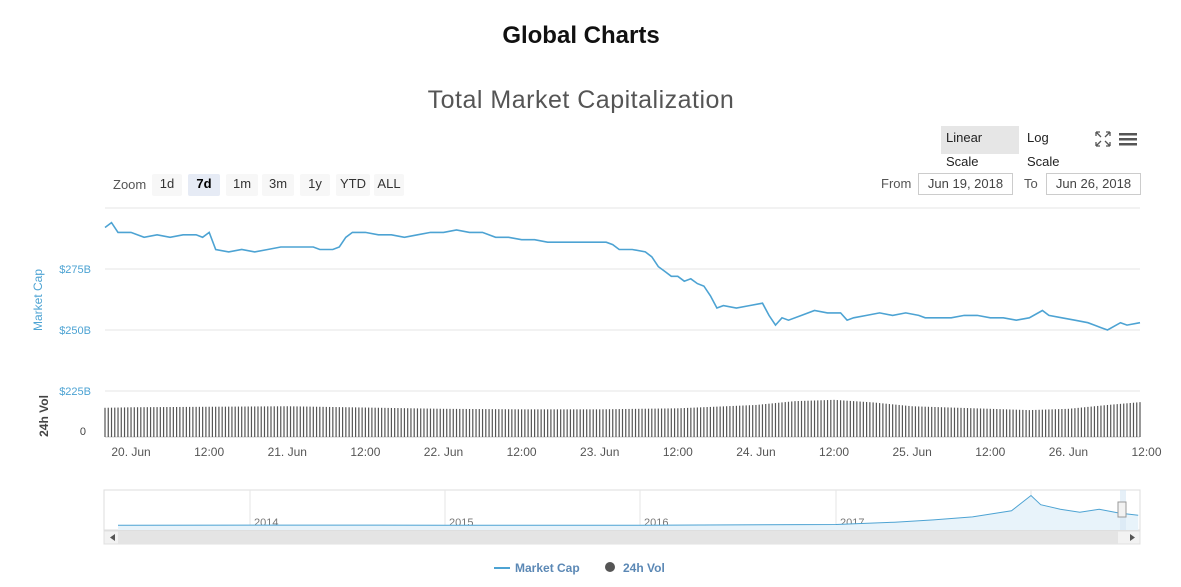  Describe the element at coordinates (965, 184) in the screenshot. I see `from-date-input: Jun 19, 2018` at that location.